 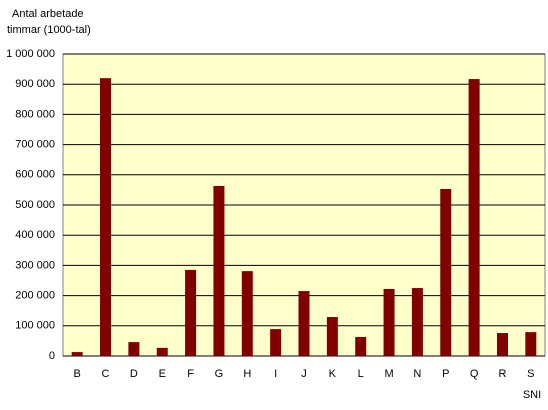 What do you see at coordinates (35, 114) in the screenshot?
I see `y-tick-label: 800 000` at bounding box center [35, 114].